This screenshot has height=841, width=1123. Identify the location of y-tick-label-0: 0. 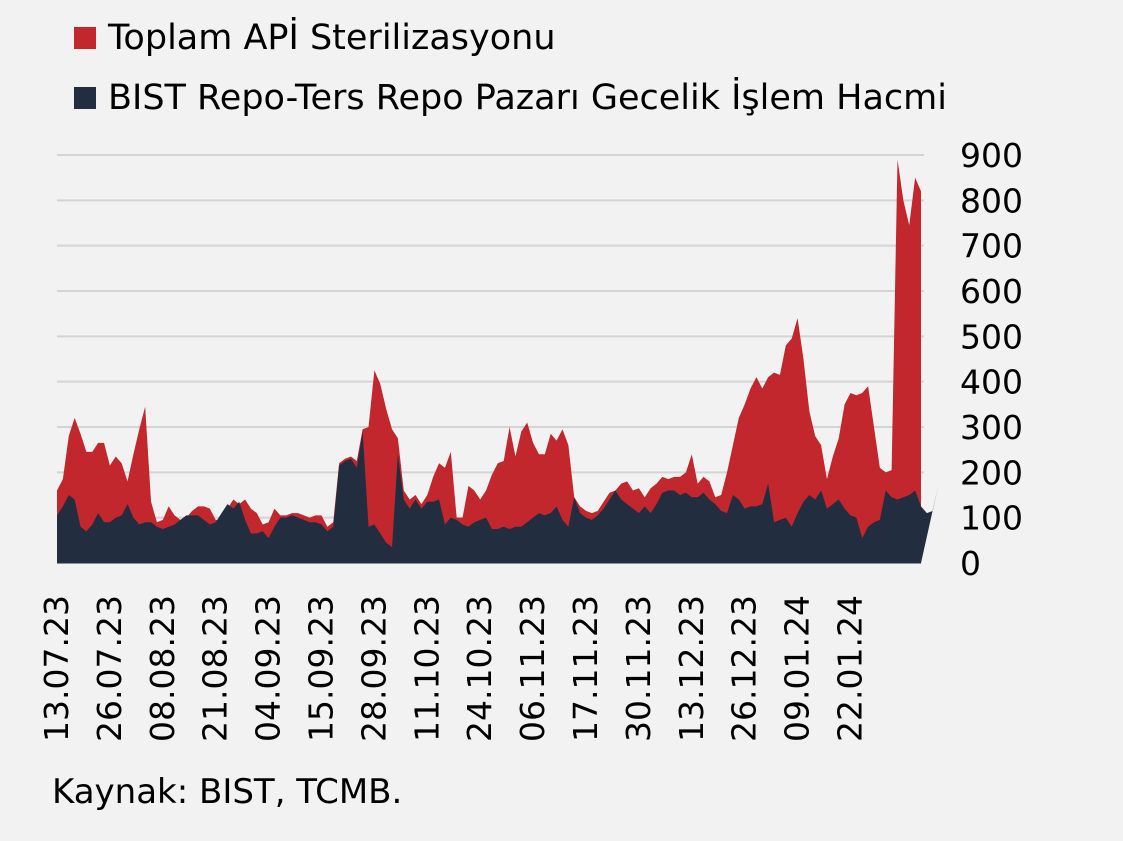
(970, 563).